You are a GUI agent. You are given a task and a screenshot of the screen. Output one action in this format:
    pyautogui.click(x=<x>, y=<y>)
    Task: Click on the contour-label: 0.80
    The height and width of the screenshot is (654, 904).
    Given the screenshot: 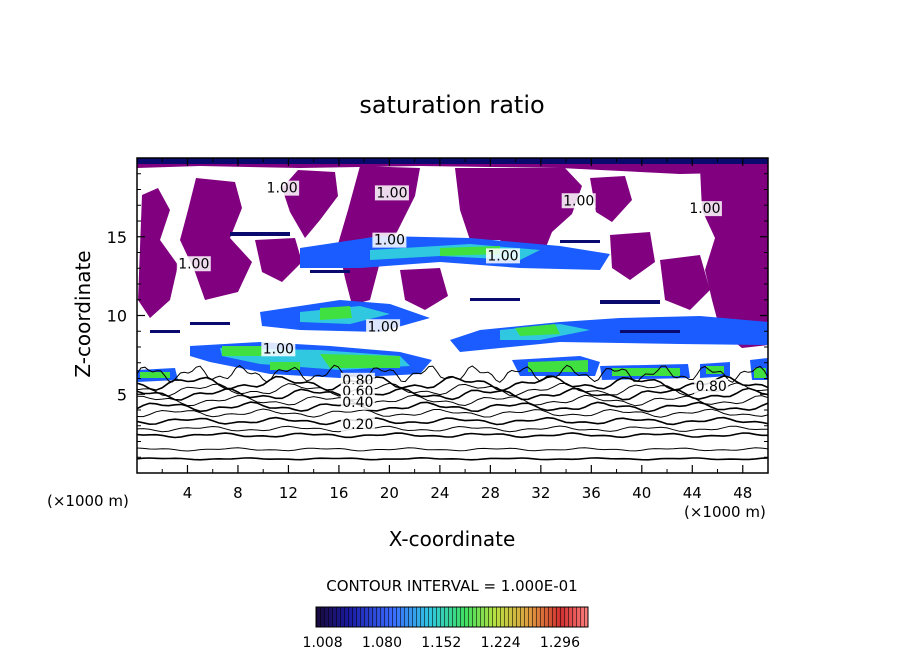 What is the action you would take?
    pyautogui.click(x=711, y=387)
    